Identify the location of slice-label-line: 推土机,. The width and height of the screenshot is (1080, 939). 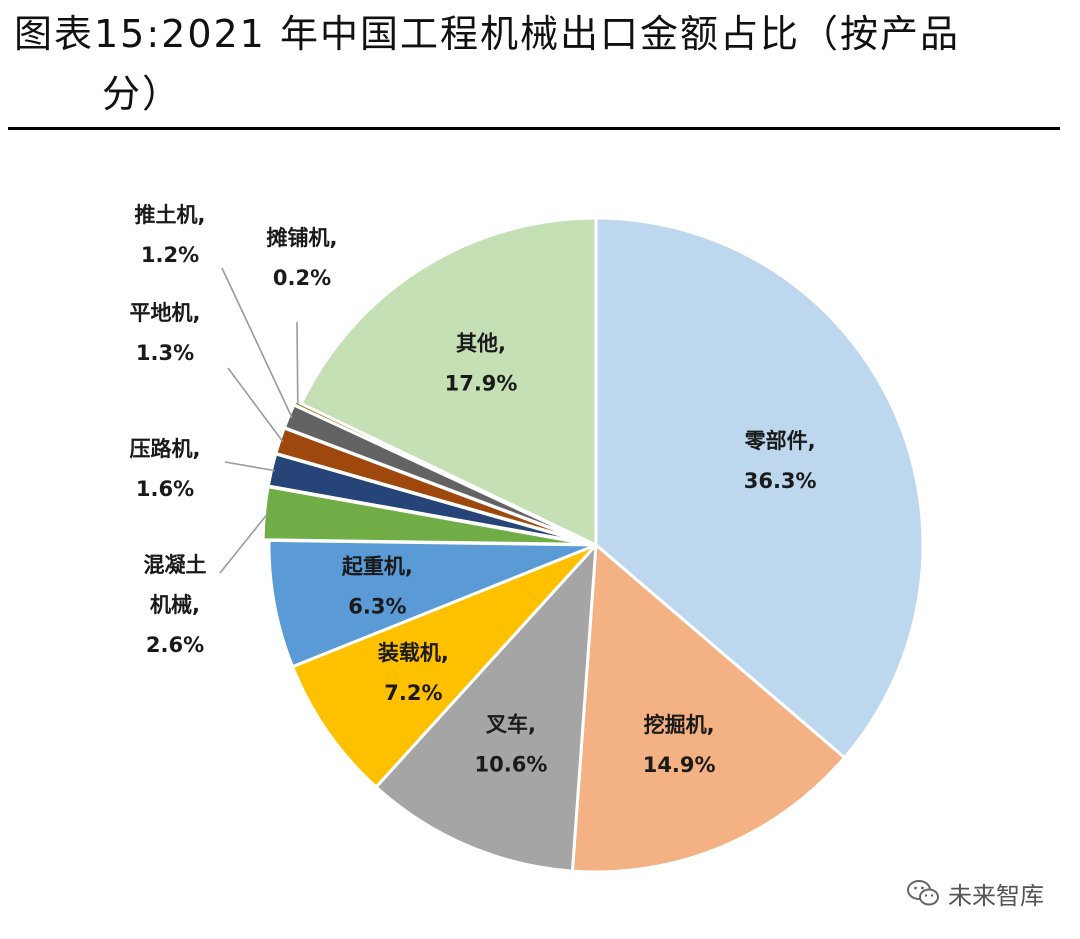
(170, 215).